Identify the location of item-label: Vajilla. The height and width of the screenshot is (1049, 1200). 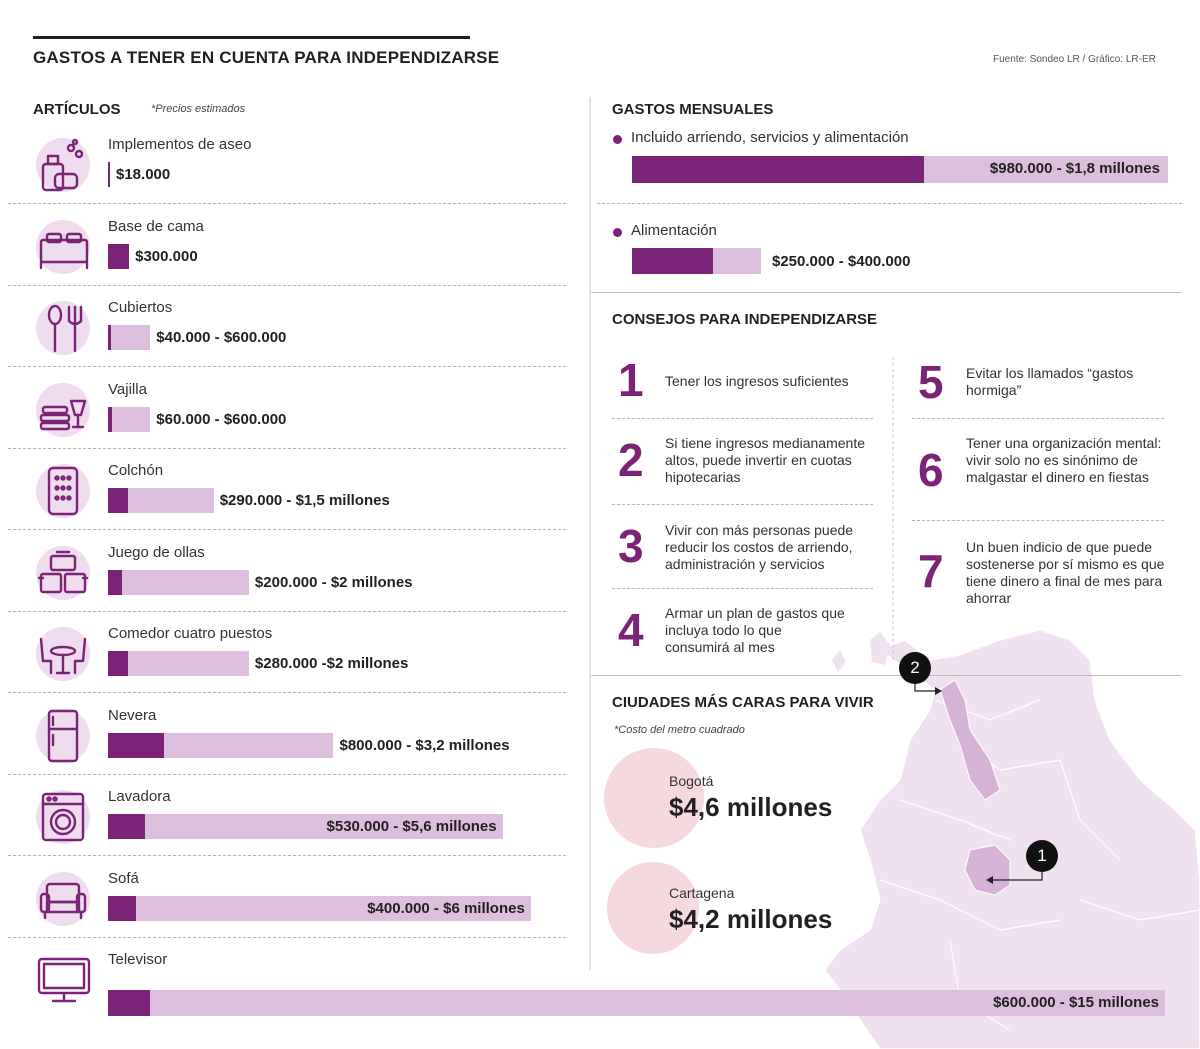
(127, 389).